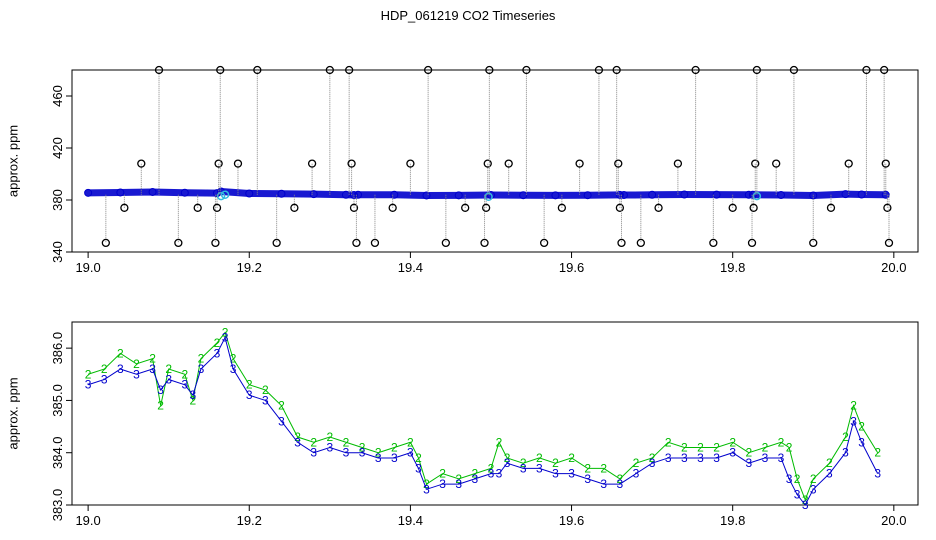  I want to click on panel-bottom-y-tick-label: 386.0, so click(57, 348).